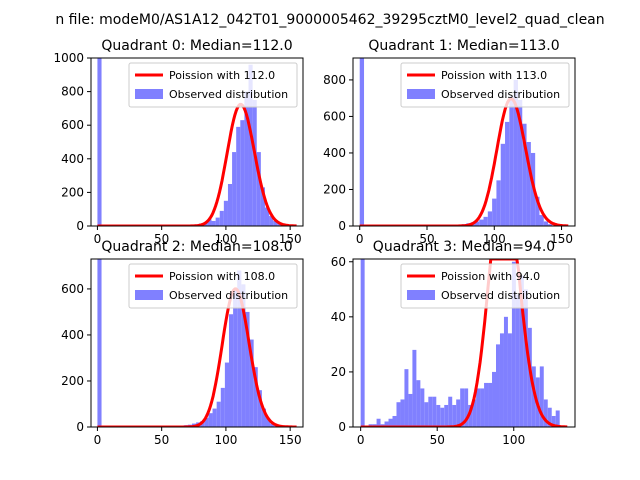  I want to click on legend-fit-label: Poission with 112.0, so click(222, 75).